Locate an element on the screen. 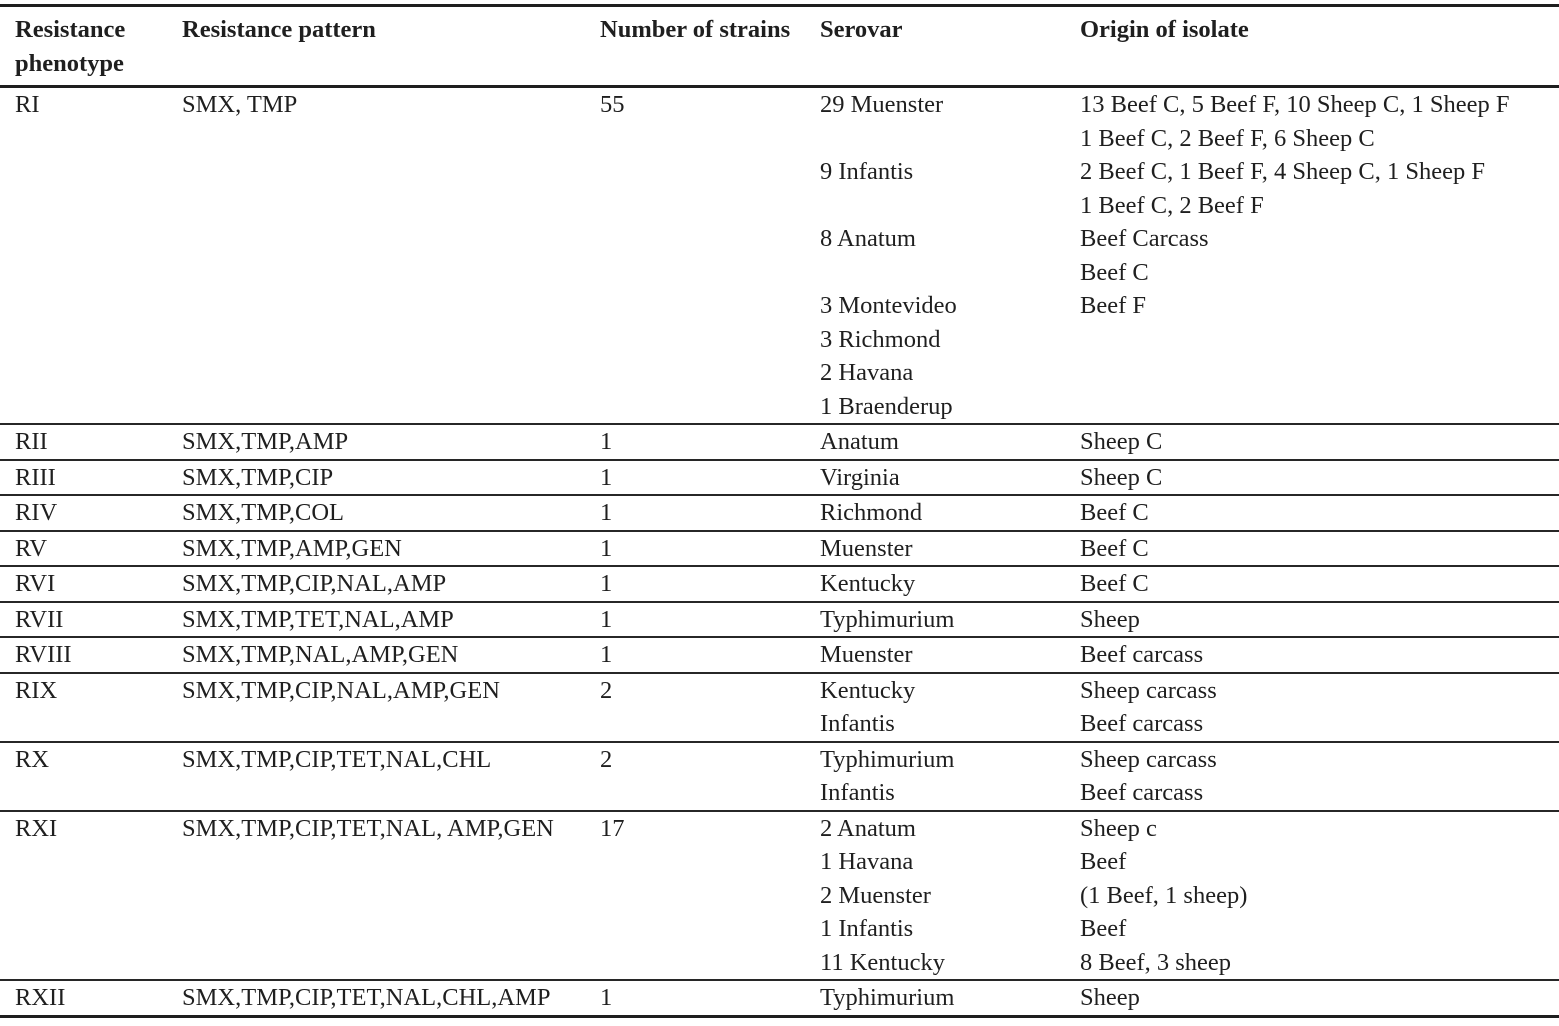 Image resolution: width=1559 pixels, height=1026 pixels. cell-line: SMX,TMP,CIP,TET,NAL,CHL,AMP is located at coordinates (366, 997).